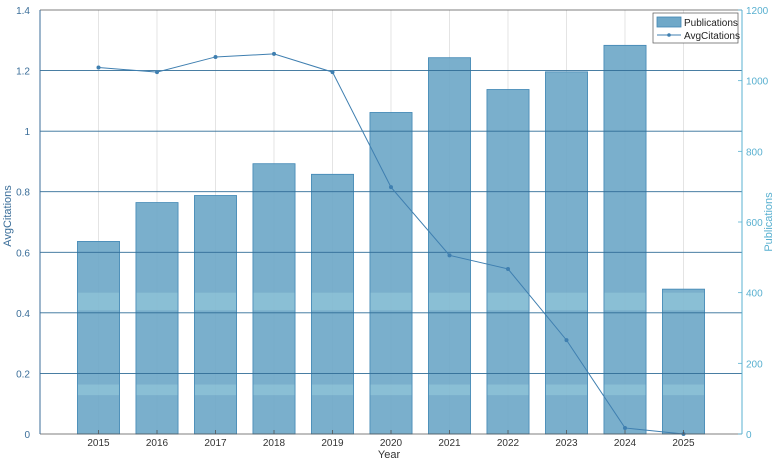 The image size is (777, 460). I want to click on x-tick-label-2016: 2016, so click(157, 443).